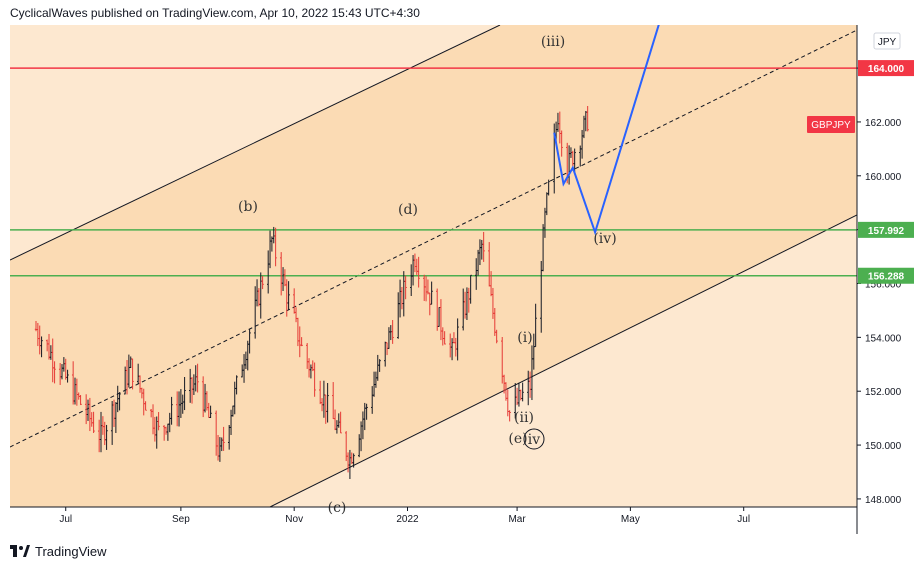 Image resolution: width=924 pixels, height=568 pixels. Describe the element at coordinates (883, 177) in the screenshot. I see `price-tick-label: 160.000` at that location.